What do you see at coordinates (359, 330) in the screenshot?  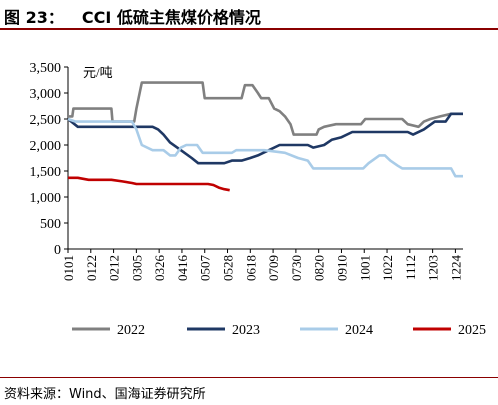 I see `legend-label-2024: 2024` at bounding box center [359, 330].